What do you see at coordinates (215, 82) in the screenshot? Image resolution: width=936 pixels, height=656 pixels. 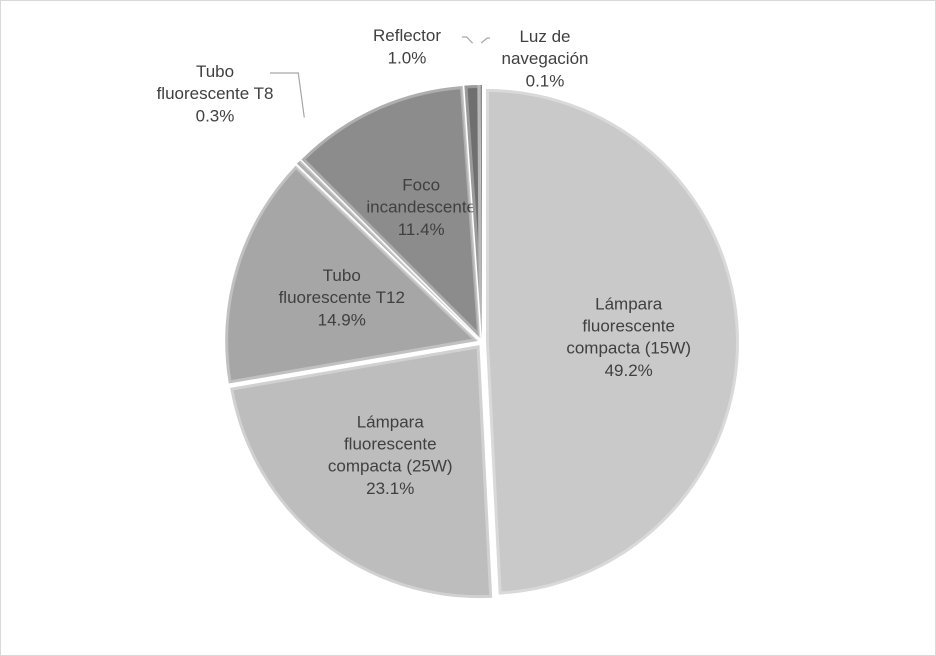 I see `category-label: Tubo fluorescente T8` at bounding box center [215, 82].